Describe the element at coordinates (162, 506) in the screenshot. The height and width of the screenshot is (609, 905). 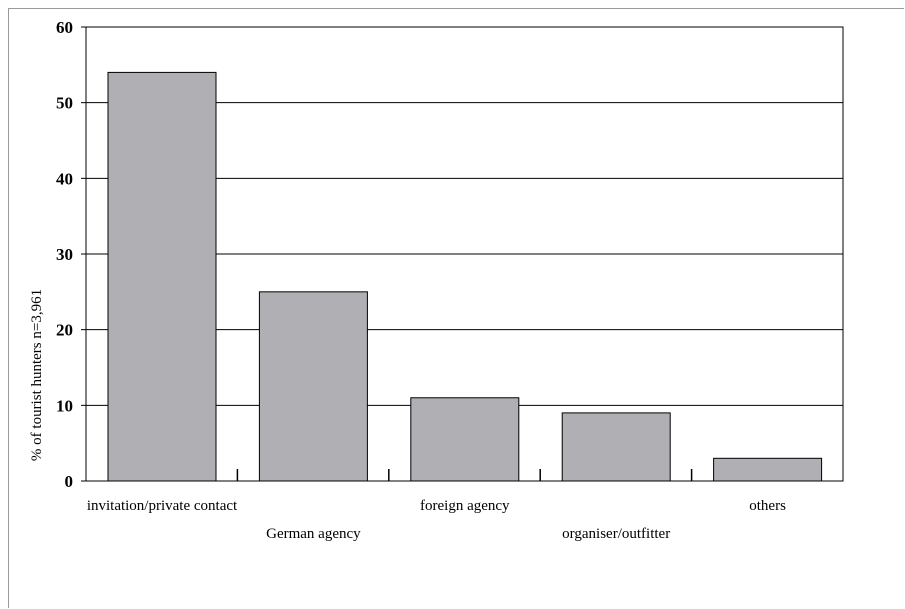
I see `x-tick-label-0: invitation/private contact` at that location.